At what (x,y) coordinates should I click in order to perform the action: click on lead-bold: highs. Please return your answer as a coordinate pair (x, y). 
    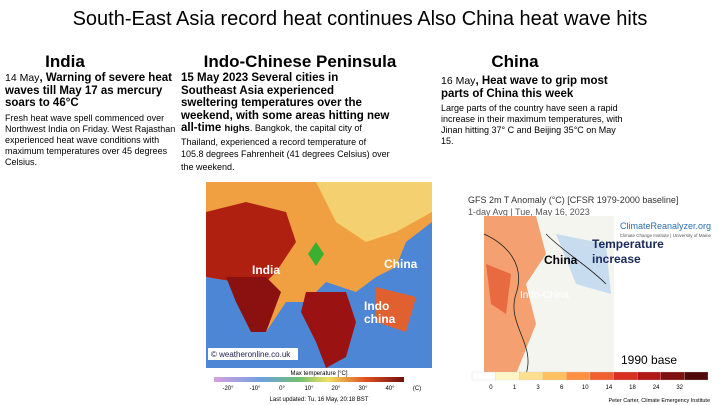
    Looking at the image, I should click on (237, 128).